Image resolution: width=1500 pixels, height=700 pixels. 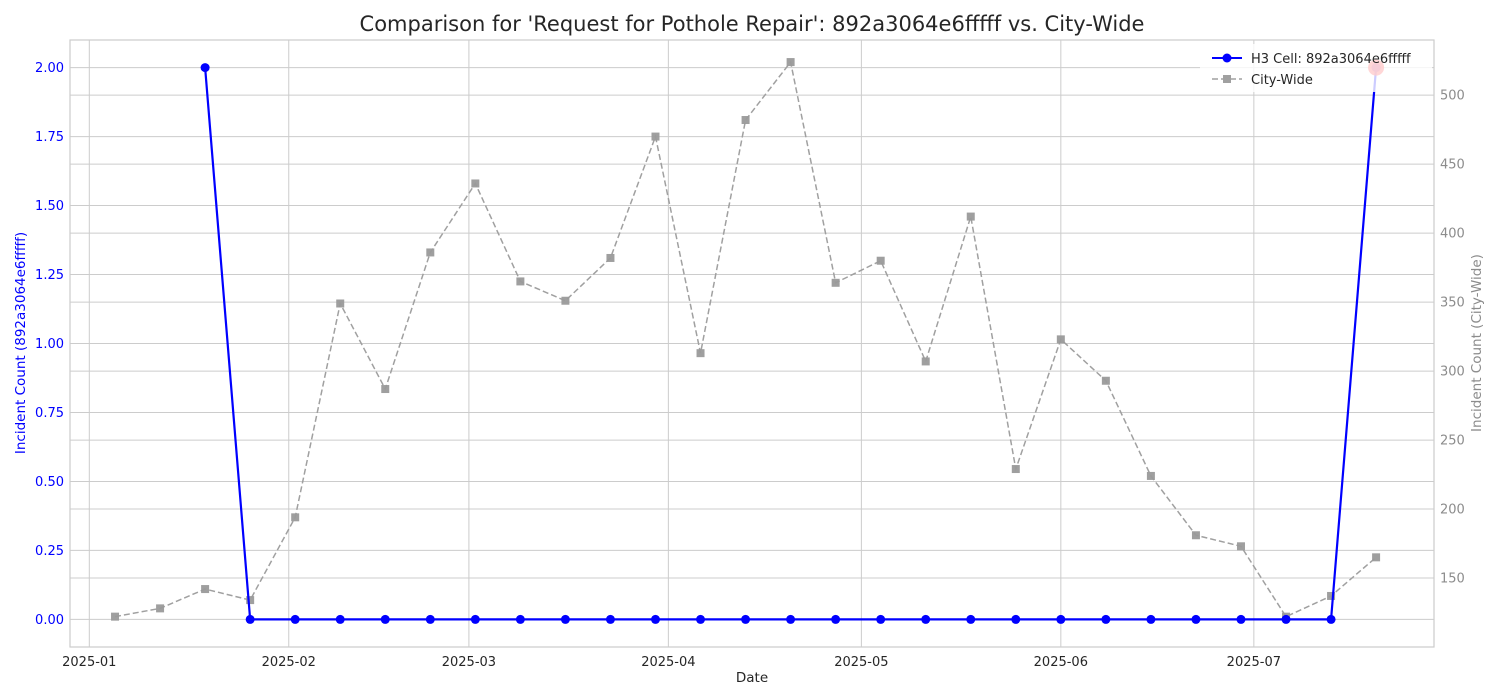 What do you see at coordinates (49, 68) in the screenshot?
I see `y-left-tick-label: 2.00` at bounding box center [49, 68].